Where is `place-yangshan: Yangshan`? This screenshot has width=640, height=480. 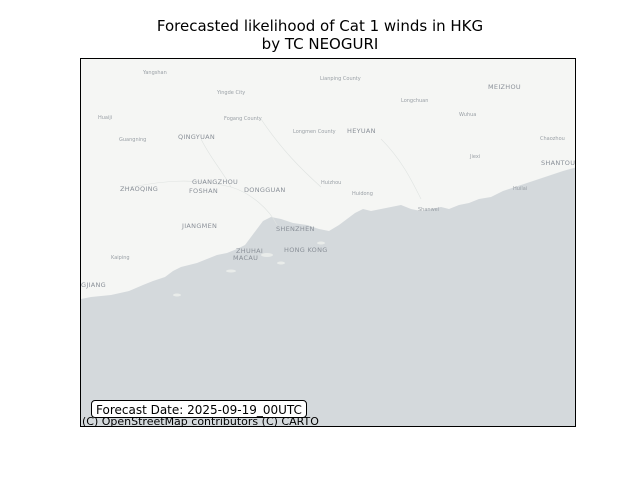
place-yangshan: Yangshan is located at coordinates (155, 73).